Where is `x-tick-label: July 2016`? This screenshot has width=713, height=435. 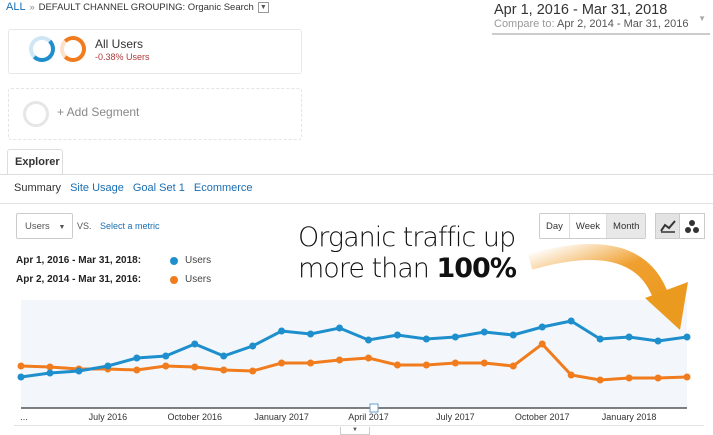
x-tick-label: July 2016 is located at coordinates (108, 417).